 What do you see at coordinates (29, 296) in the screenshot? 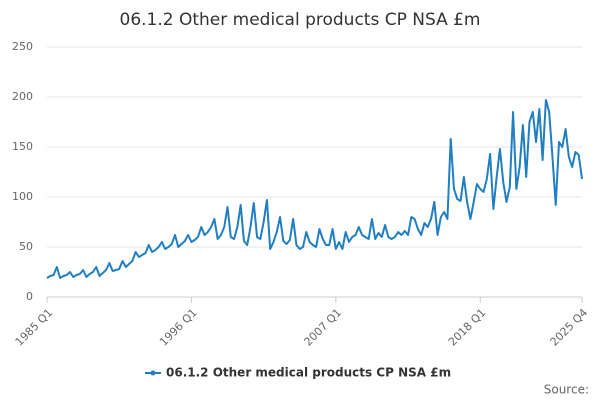
I see `y-tick-label: 0` at bounding box center [29, 296].